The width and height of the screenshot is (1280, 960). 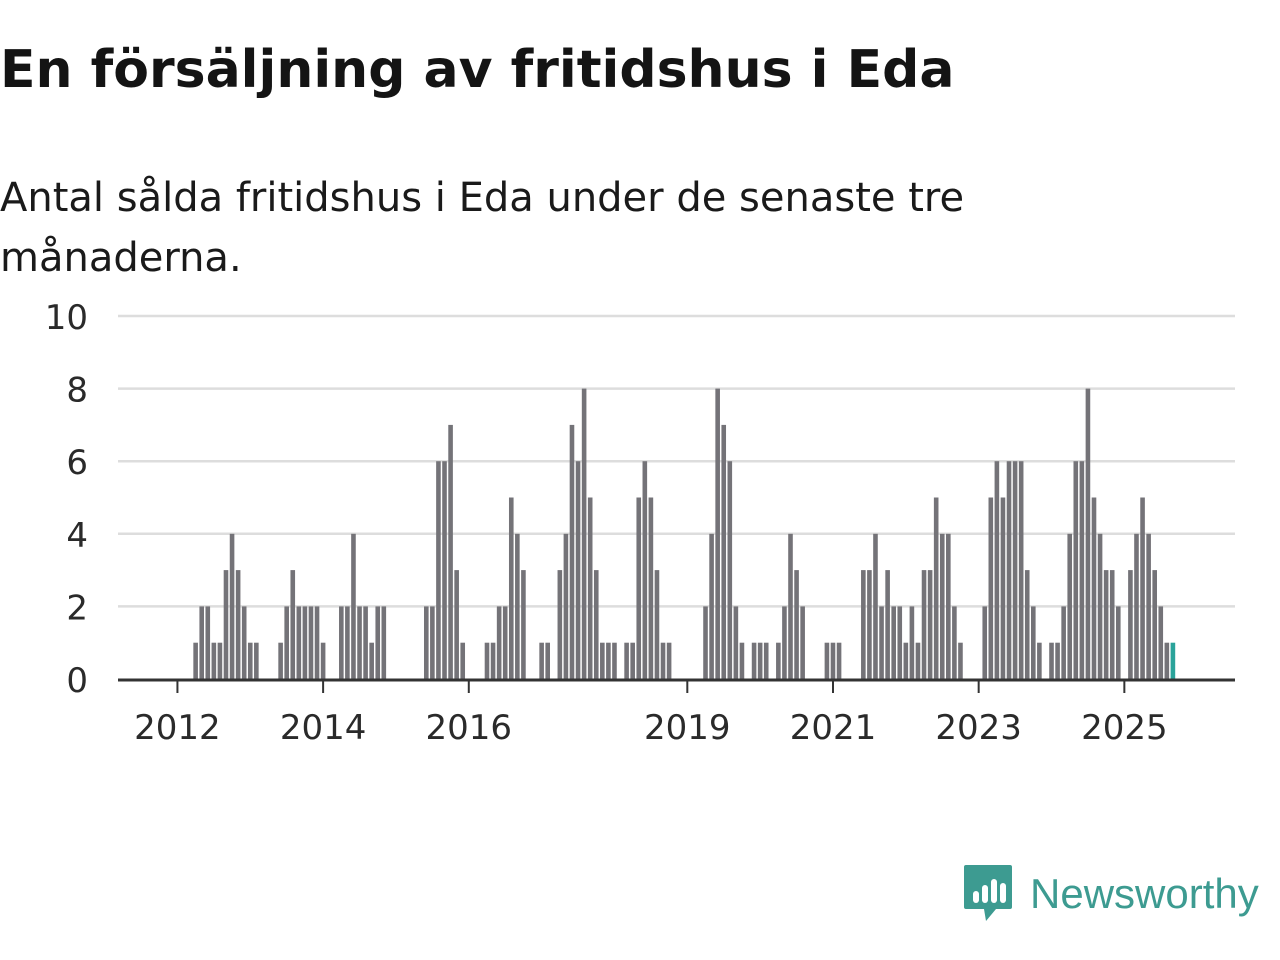 I want to click on brand-name: Newsworthy, so click(x=1144, y=893).